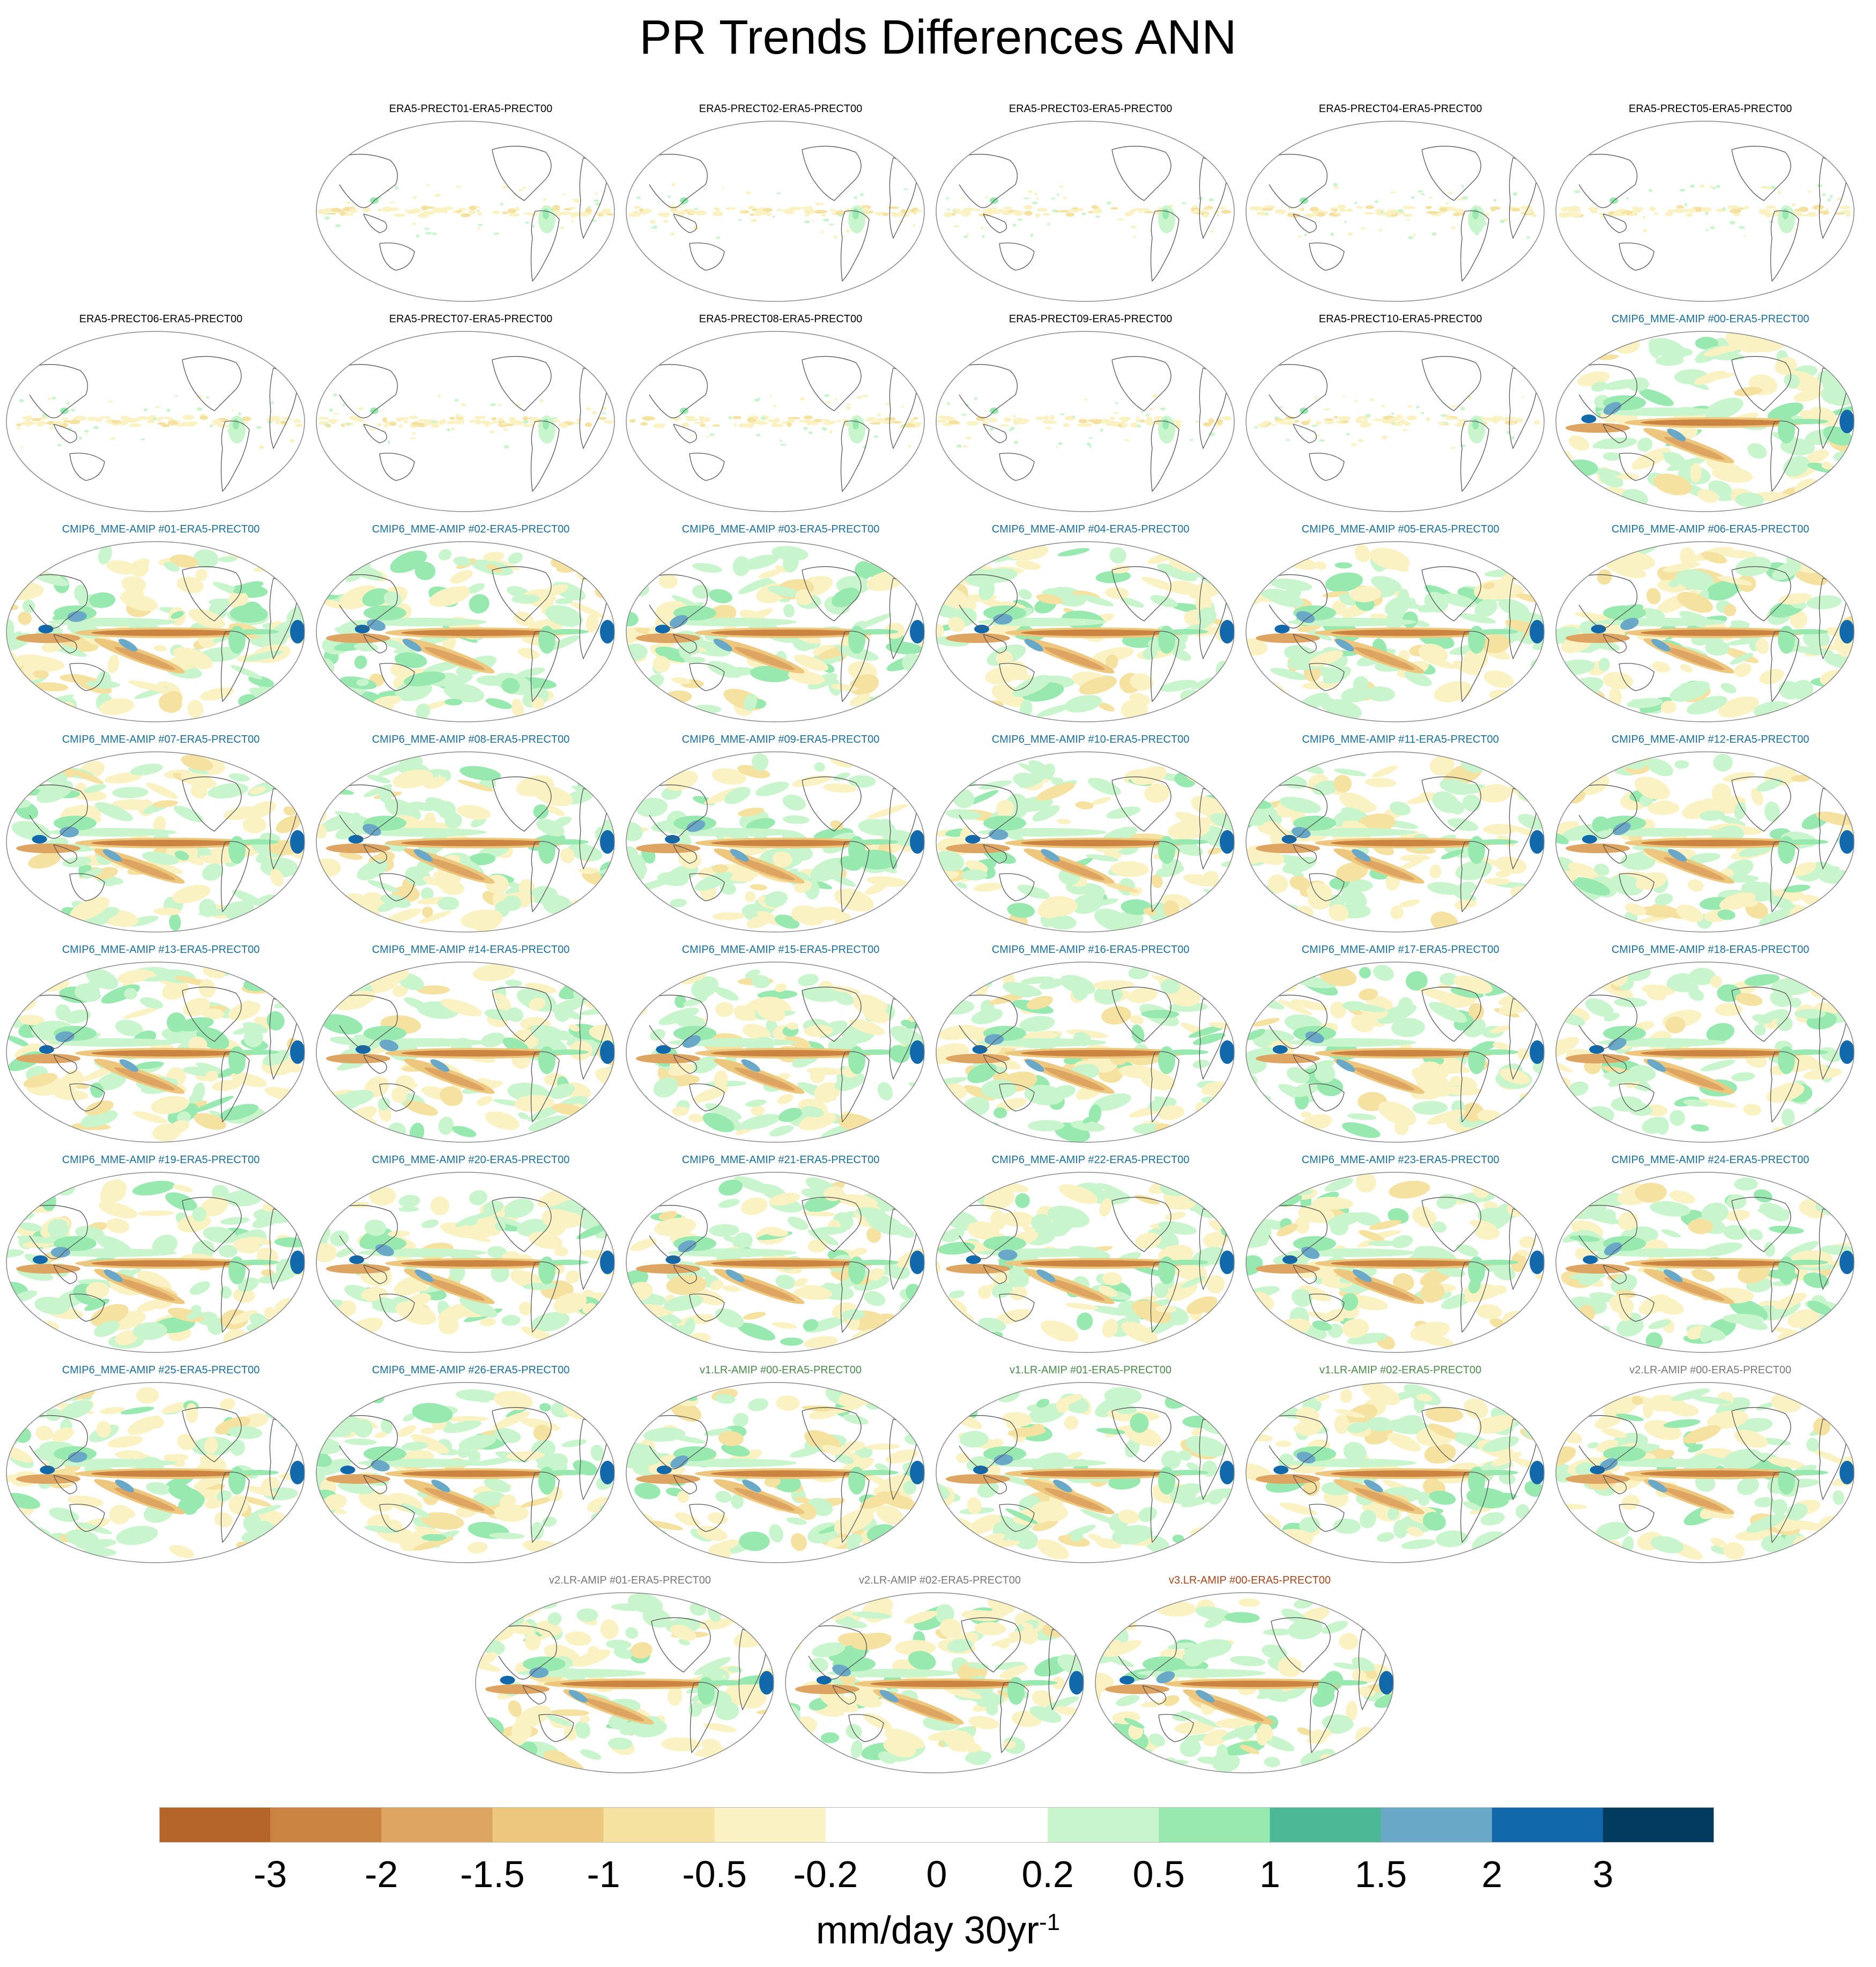  What do you see at coordinates (775, 211) in the screenshot?
I see `map-background` at bounding box center [775, 211].